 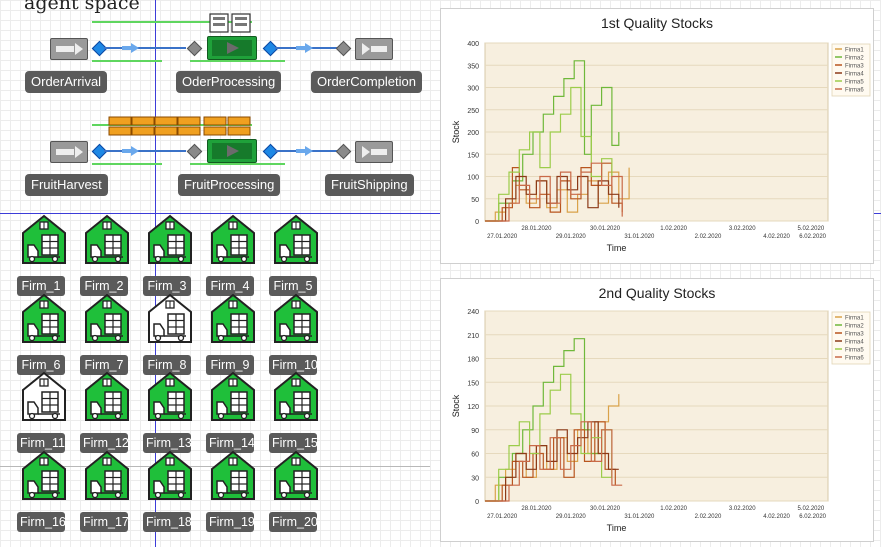 I want to click on x-axis-label: Time, so click(x=617, y=528).